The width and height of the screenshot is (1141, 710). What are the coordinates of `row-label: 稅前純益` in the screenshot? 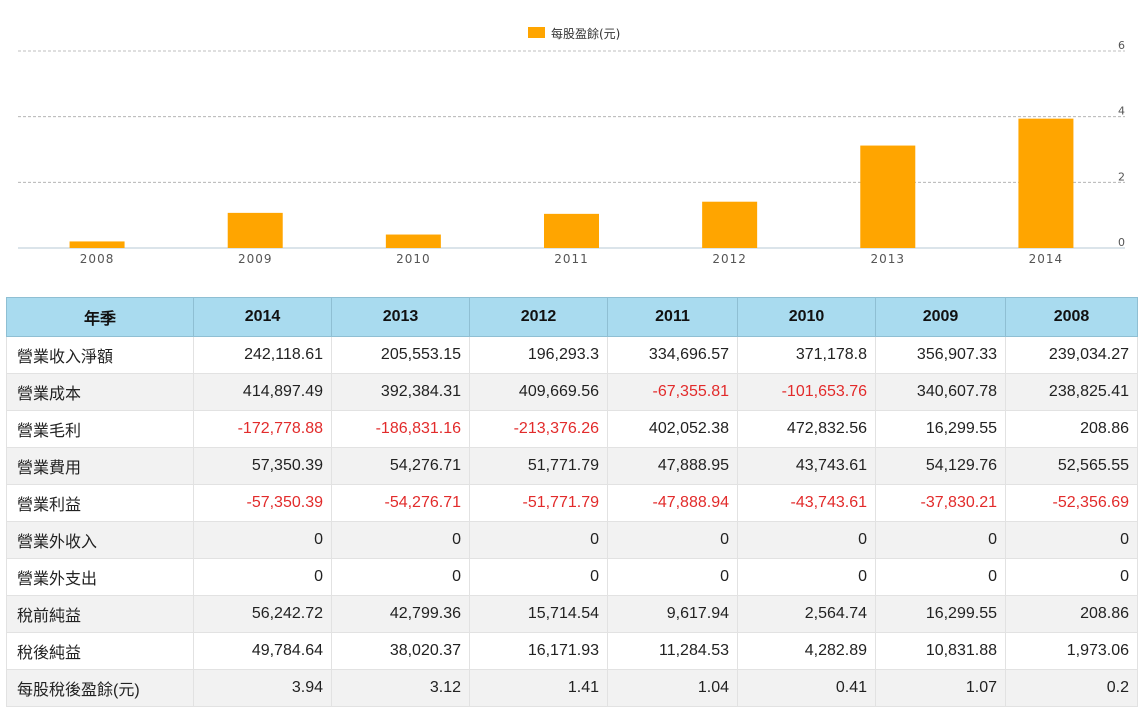 It's located at (100, 614).